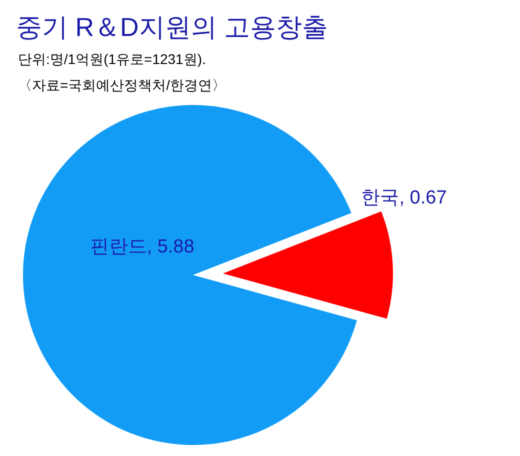 The image size is (520, 456). Describe the element at coordinates (112, 59) in the screenshot. I see `subtitle: 단위:명/1억원(1유로=1231원).` at that location.